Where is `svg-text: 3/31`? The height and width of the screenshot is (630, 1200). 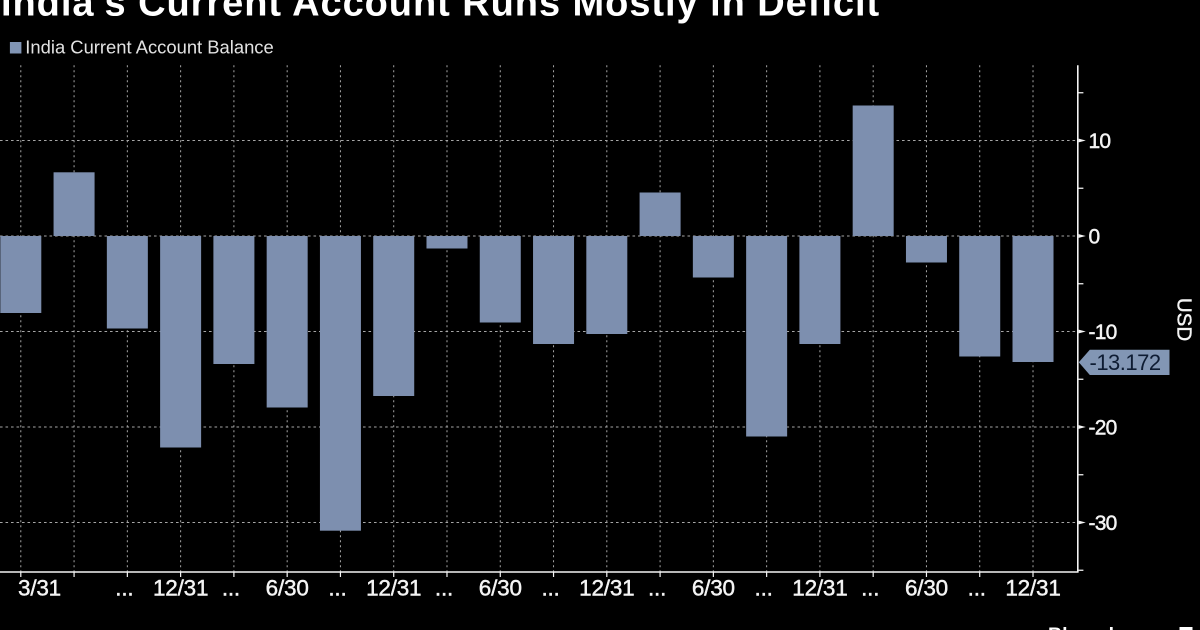
svg-text: 3/31 is located at coordinates (39, 588).